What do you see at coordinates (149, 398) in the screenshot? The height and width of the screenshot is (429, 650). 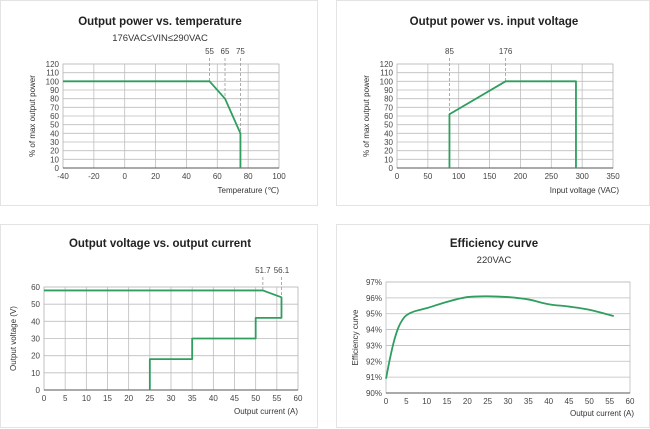 I see `x-tick-label: 25` at bounding box center [149, 398].